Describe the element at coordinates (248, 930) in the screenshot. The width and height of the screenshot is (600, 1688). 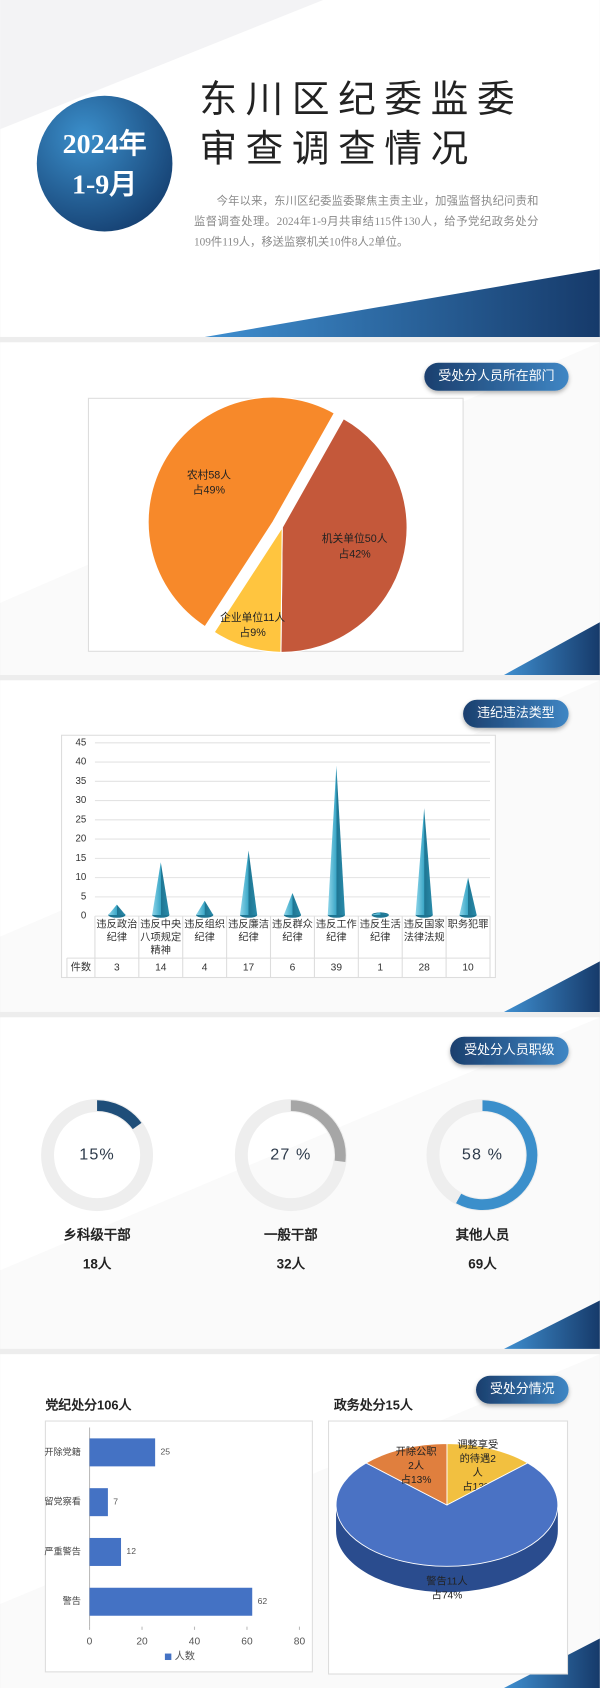
I see `x-tick-label: 违反廉洁纪律` at that location.